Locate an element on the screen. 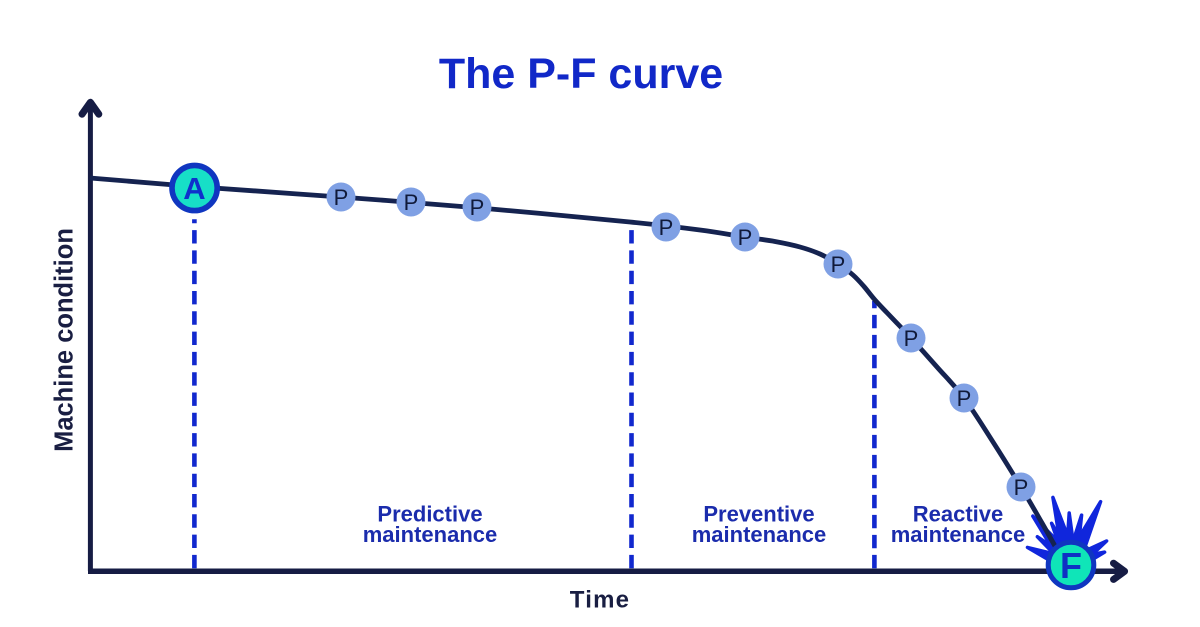 This screenshot has width=1200, height=627. svg-text: Predictive is located at coordinates (429, 514).